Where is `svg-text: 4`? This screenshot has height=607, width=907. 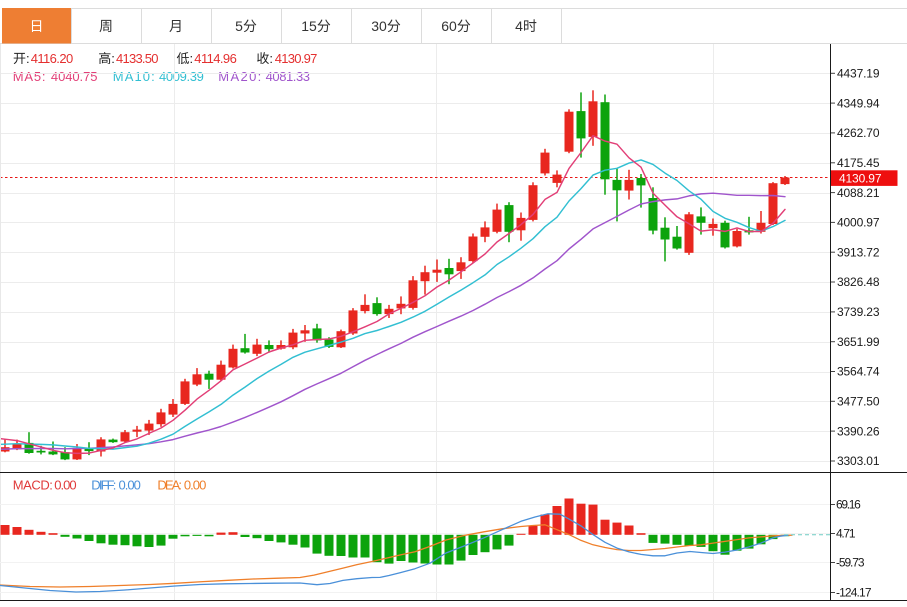
svg-text: 4 is located at coordinates (519, 26).